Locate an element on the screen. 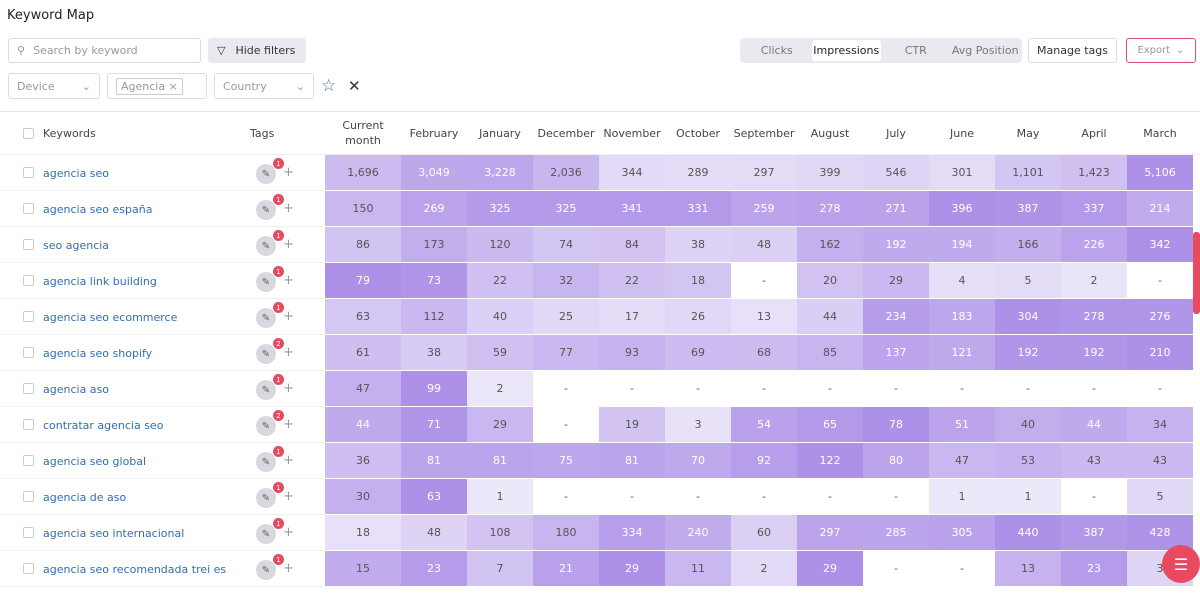  cell-value: 30 is located at coordinates (363, 497).